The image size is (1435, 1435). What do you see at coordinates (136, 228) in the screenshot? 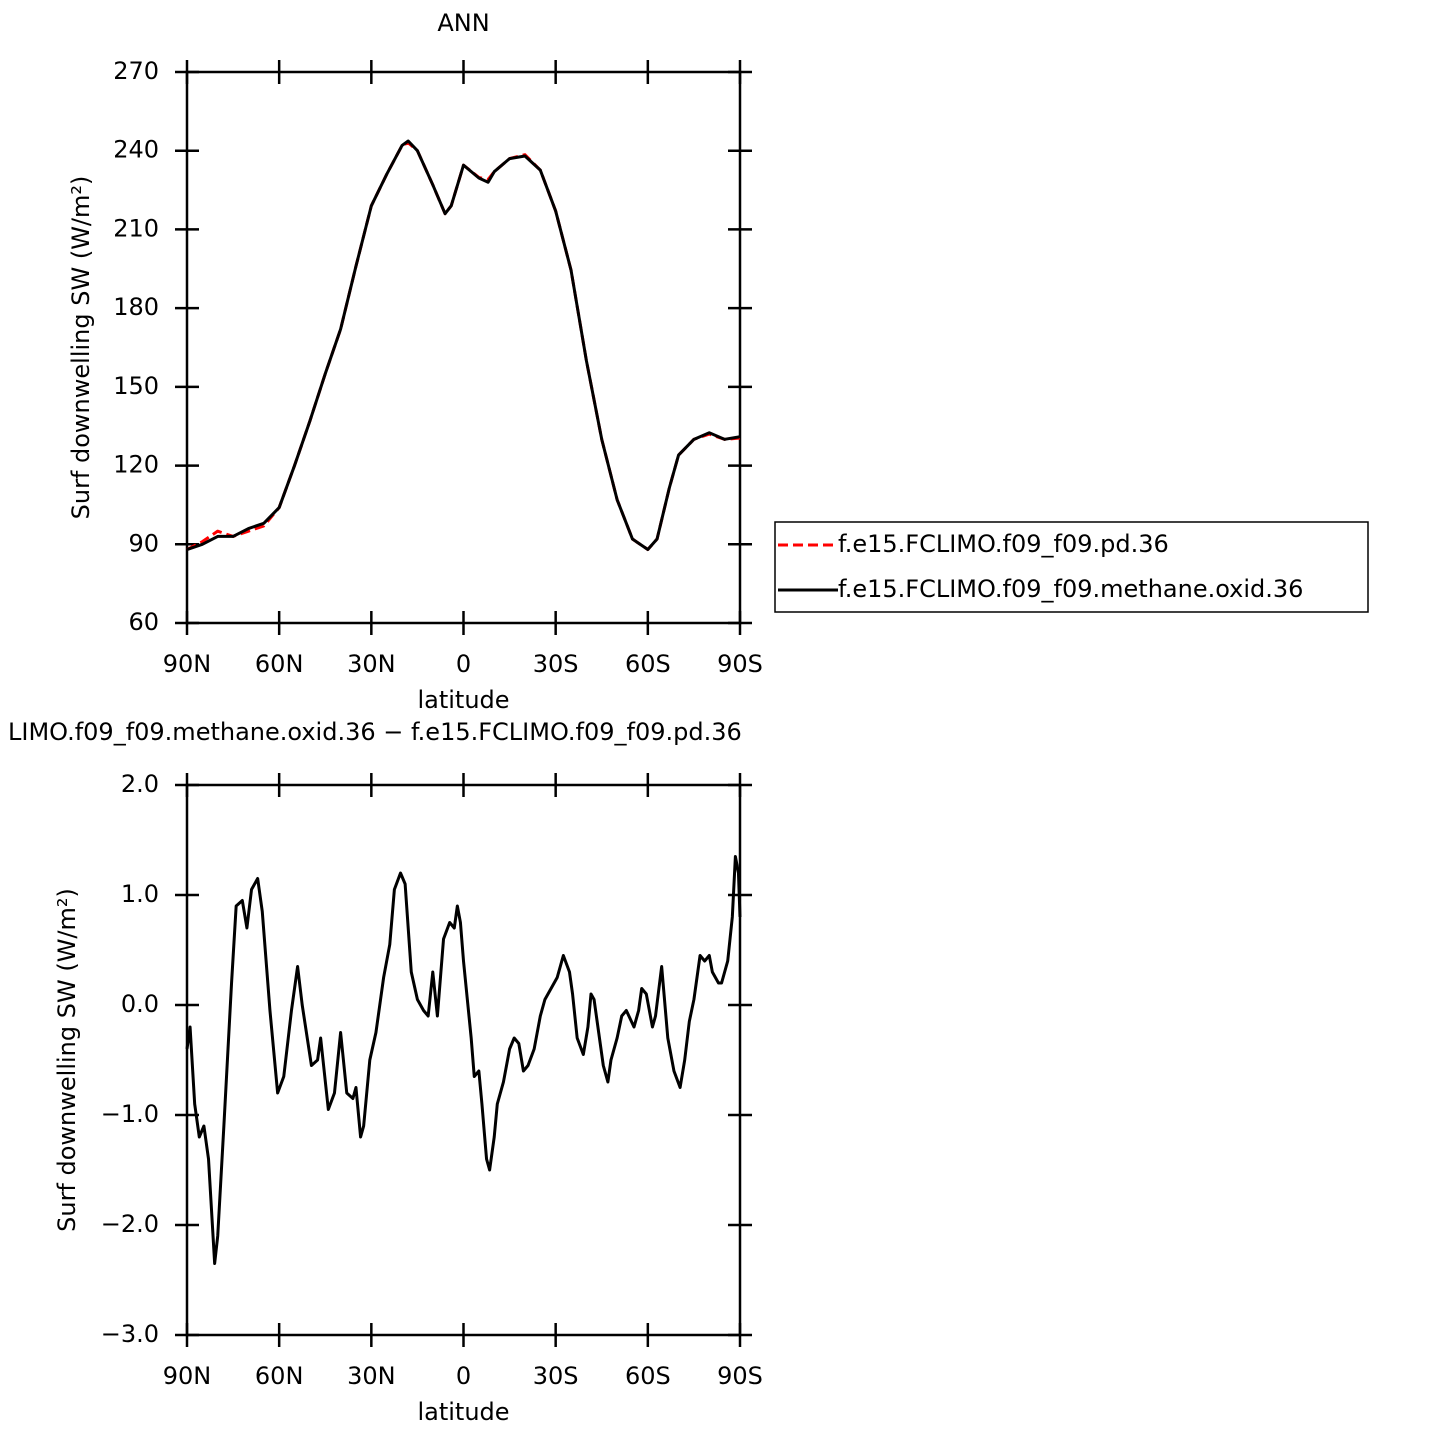
I see `y-tick-label: 210` at bounding box center [136, 228].